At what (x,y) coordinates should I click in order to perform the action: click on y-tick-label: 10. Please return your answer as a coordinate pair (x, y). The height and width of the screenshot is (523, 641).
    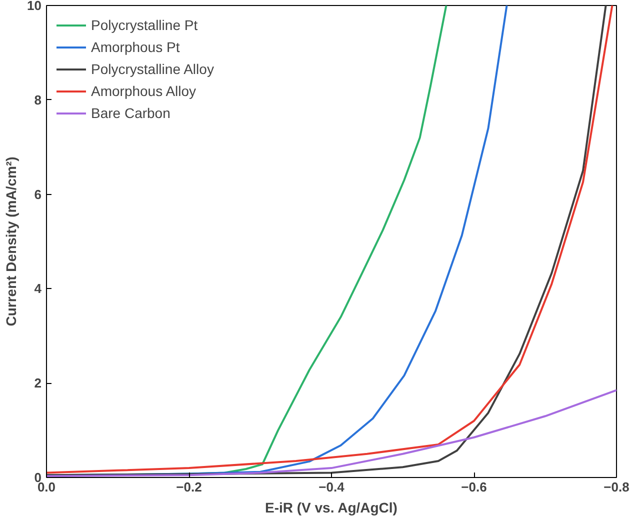
    Looking at the image, I should click on (34, 6).